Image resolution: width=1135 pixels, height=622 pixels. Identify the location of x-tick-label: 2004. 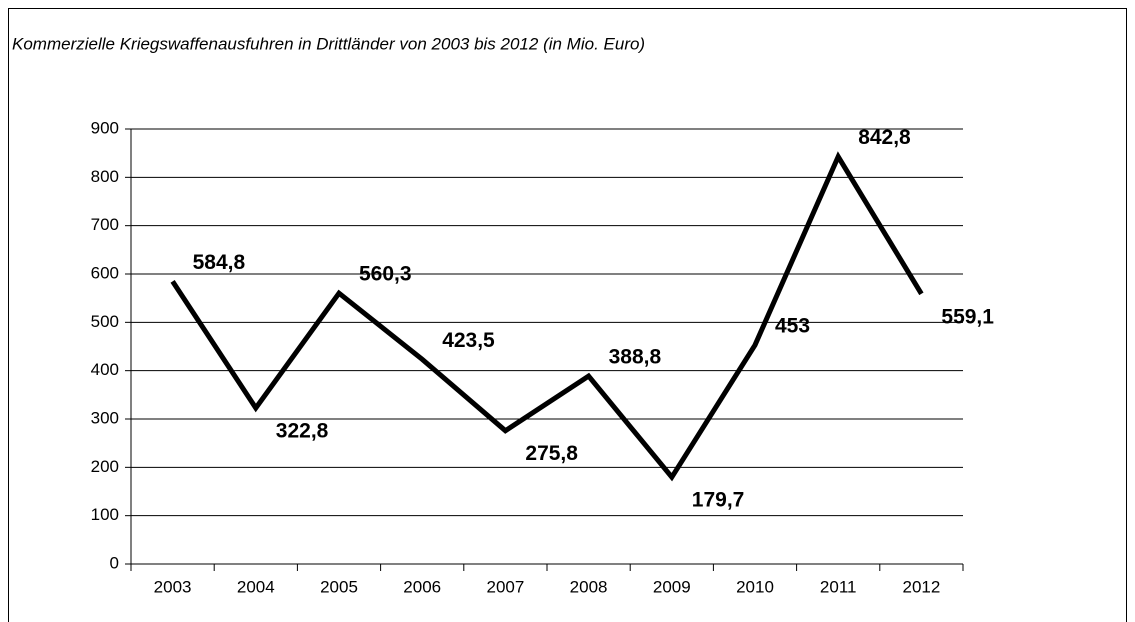
(256, 586).